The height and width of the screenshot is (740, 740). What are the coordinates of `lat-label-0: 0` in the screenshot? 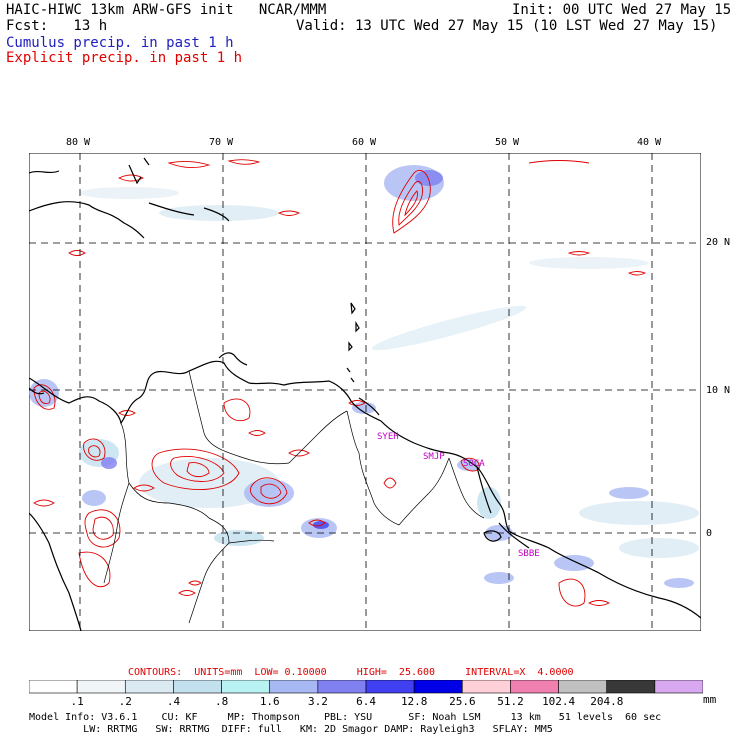 It's located at (709, 533).